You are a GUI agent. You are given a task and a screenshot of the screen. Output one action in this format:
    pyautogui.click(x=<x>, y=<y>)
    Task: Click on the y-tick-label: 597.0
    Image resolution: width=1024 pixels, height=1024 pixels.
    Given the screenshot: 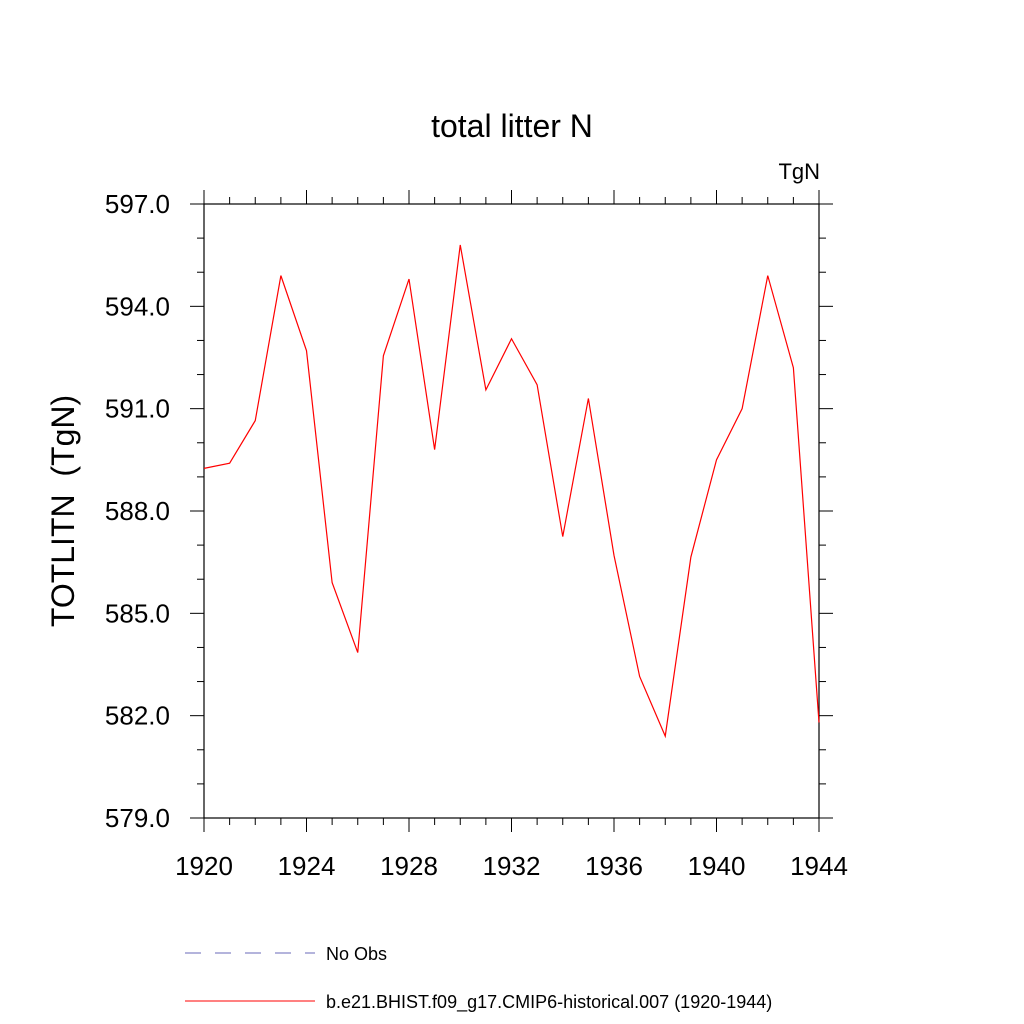 What is the action you would take?
    pyautogui.click(x=137, y=204)
    